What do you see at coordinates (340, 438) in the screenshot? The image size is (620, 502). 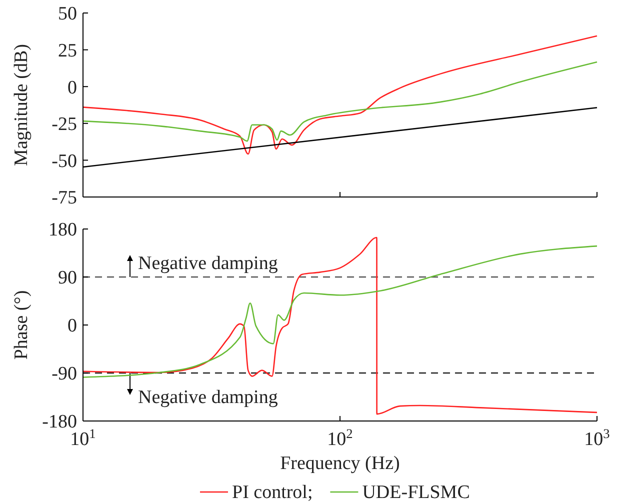 I see `x-tick-label: 10$^{2}$` at bounding box center [340, 438].